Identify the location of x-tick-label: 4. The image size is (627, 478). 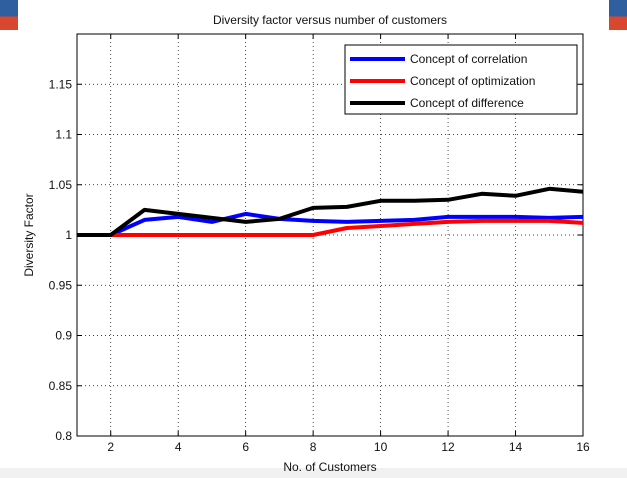
(178, 447).